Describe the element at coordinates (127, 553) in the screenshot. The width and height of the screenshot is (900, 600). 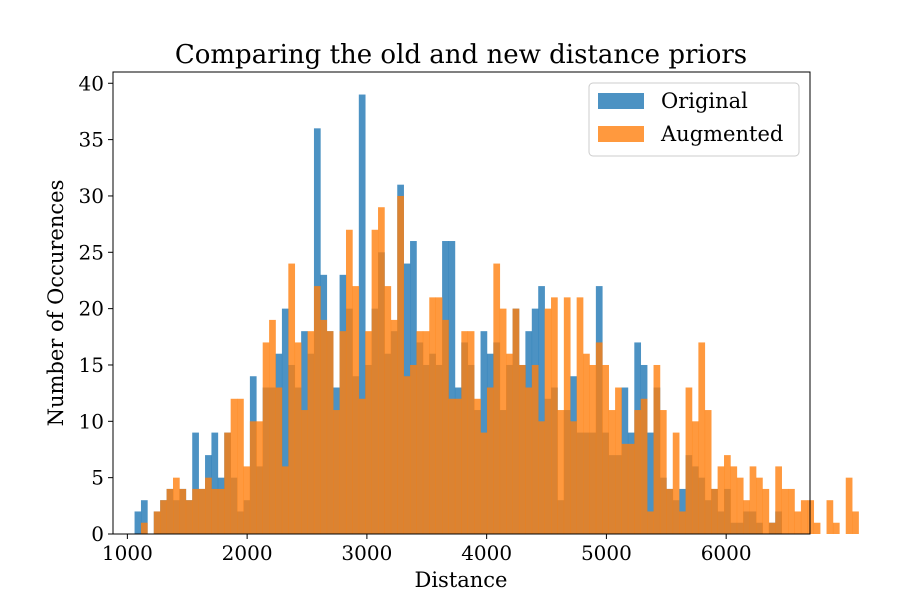
I see `x-tick-label: 1000` at that location.